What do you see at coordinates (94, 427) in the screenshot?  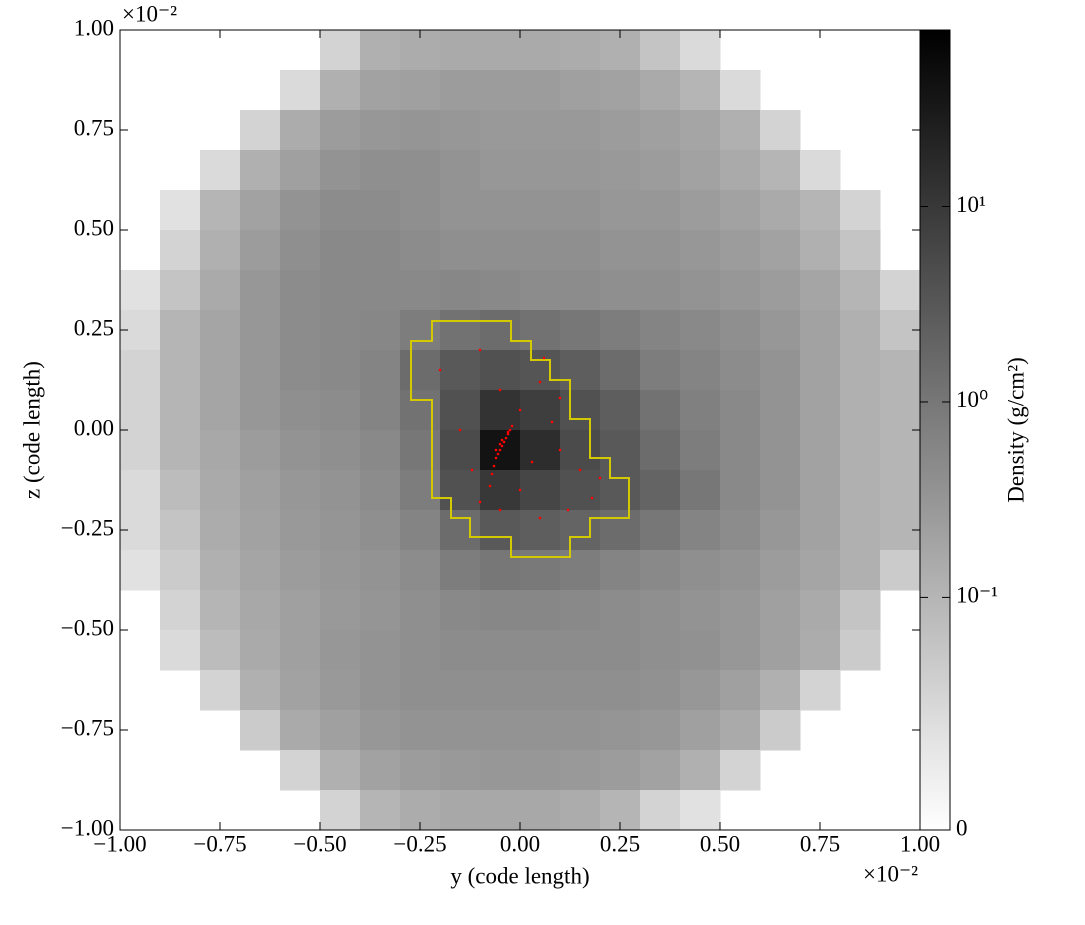 I see `y-tick-label: 0.00` at bounding box center [94, 427].